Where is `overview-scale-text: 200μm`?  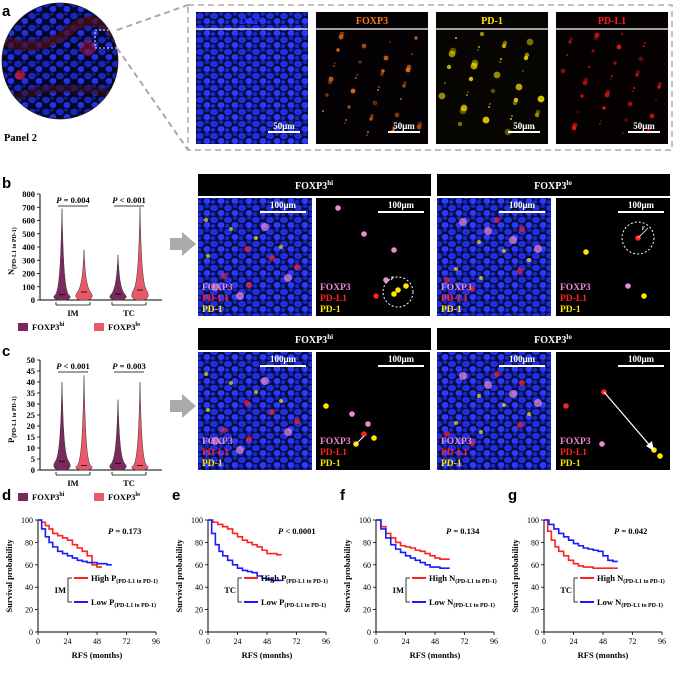 overview-scale-text: 200μm is located at coordinates (95, 126).